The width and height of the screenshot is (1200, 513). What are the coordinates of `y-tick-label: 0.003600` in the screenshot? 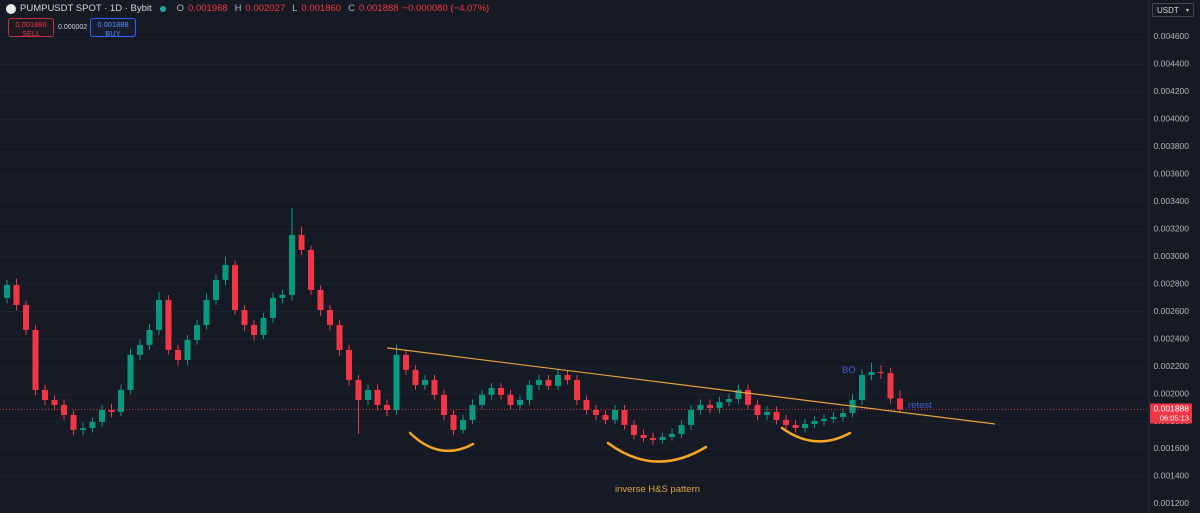 It's located at (1172, 174).